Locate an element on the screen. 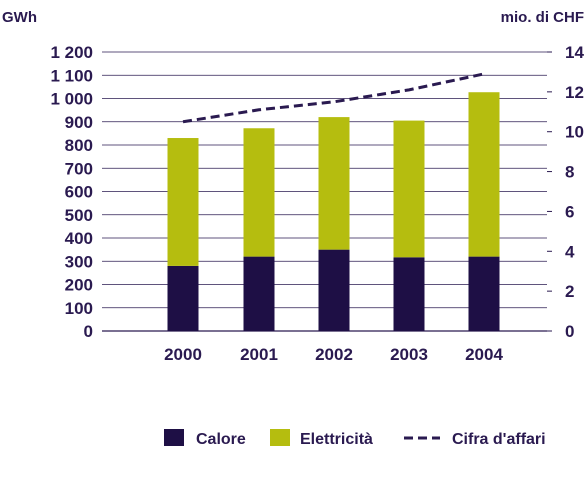  left-tick-label: 0 is located at coordinates (88, 331).